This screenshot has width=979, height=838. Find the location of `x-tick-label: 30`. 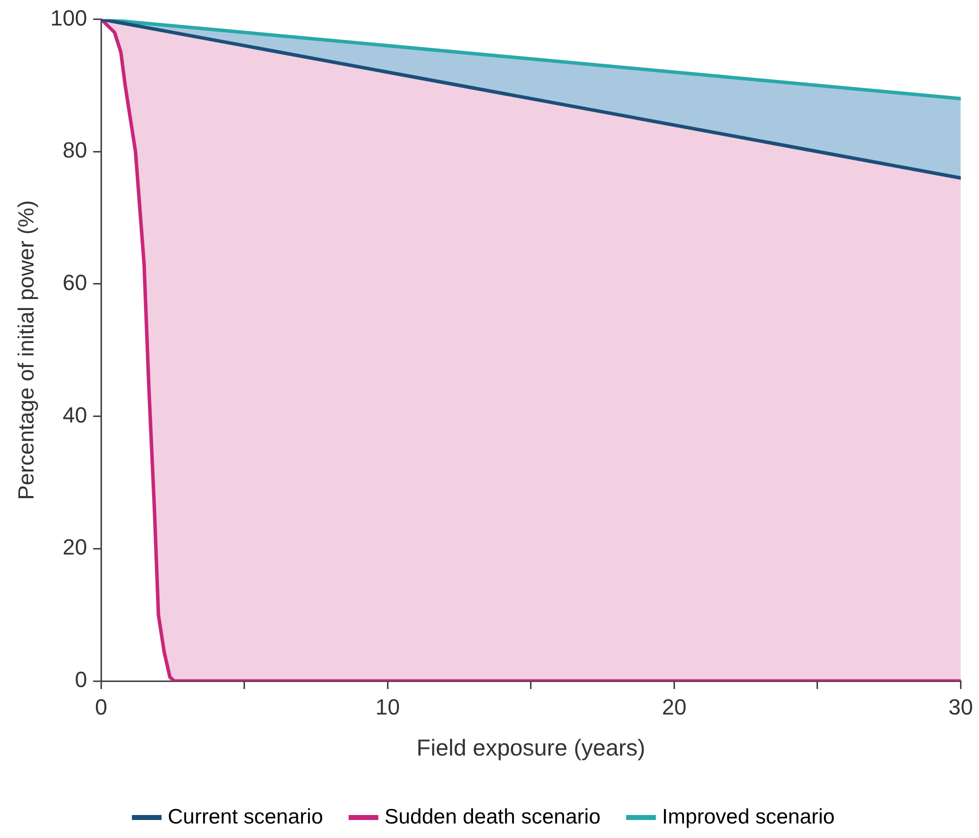

x-tick-label: 30 is located at coordinates (961, 707).